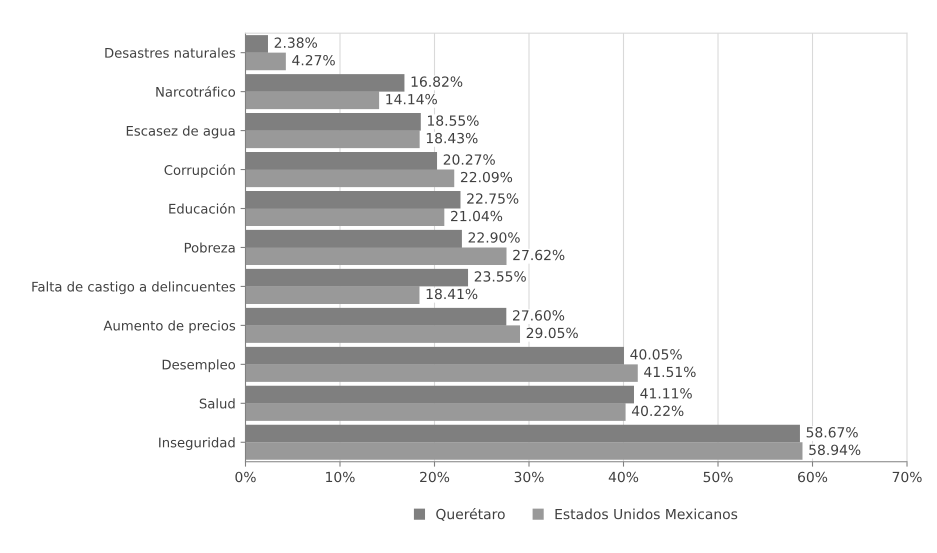 The width and height of the screenshot is (937, 553). What do you see at coordinates (552, 333) in the screenshot?
I see `data-label: 29.05%` at bounding box center [552, 333].